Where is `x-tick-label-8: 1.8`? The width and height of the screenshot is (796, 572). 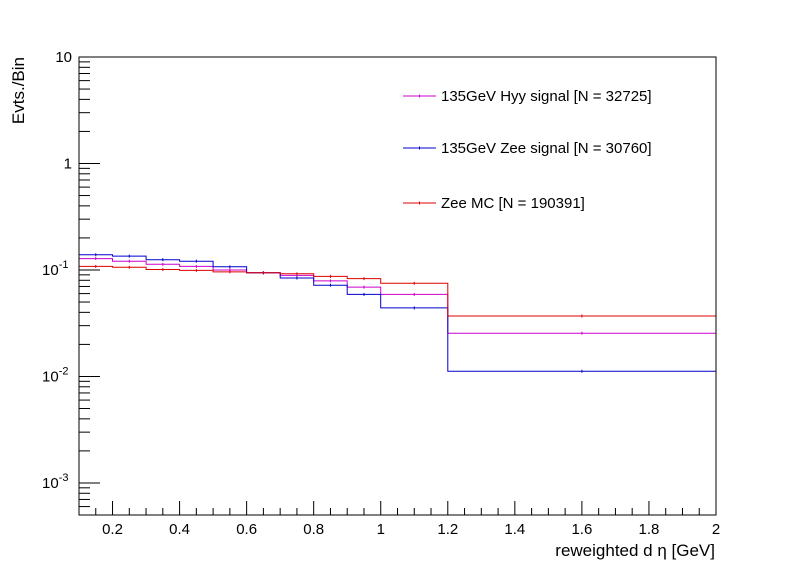 x-tick-label-8: 1.8 is located at coordinates (649, 529).